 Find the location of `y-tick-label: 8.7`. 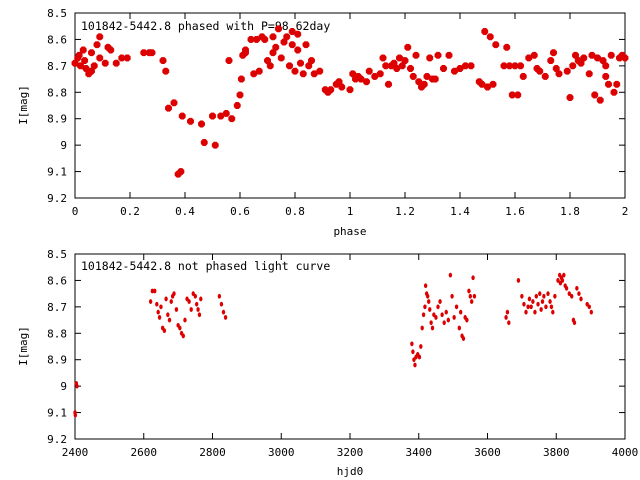

y-tick-label: 8.7 is located at coordinates (57, 66).